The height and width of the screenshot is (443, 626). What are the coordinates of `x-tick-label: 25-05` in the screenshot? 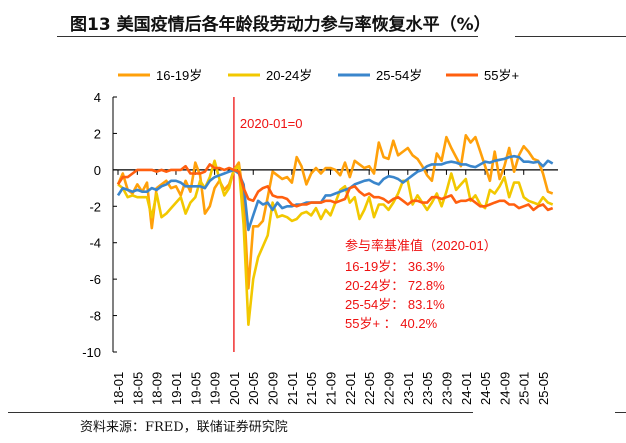 It's located at (543, 388).